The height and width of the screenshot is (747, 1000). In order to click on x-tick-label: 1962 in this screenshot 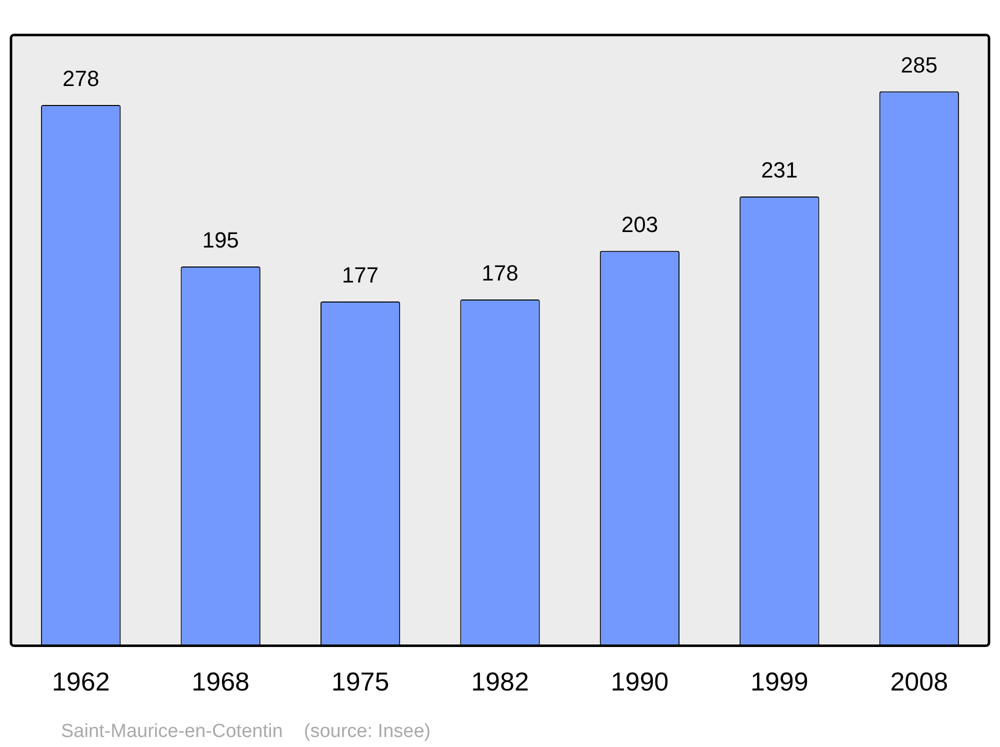, I will do `click(81, 681)`.